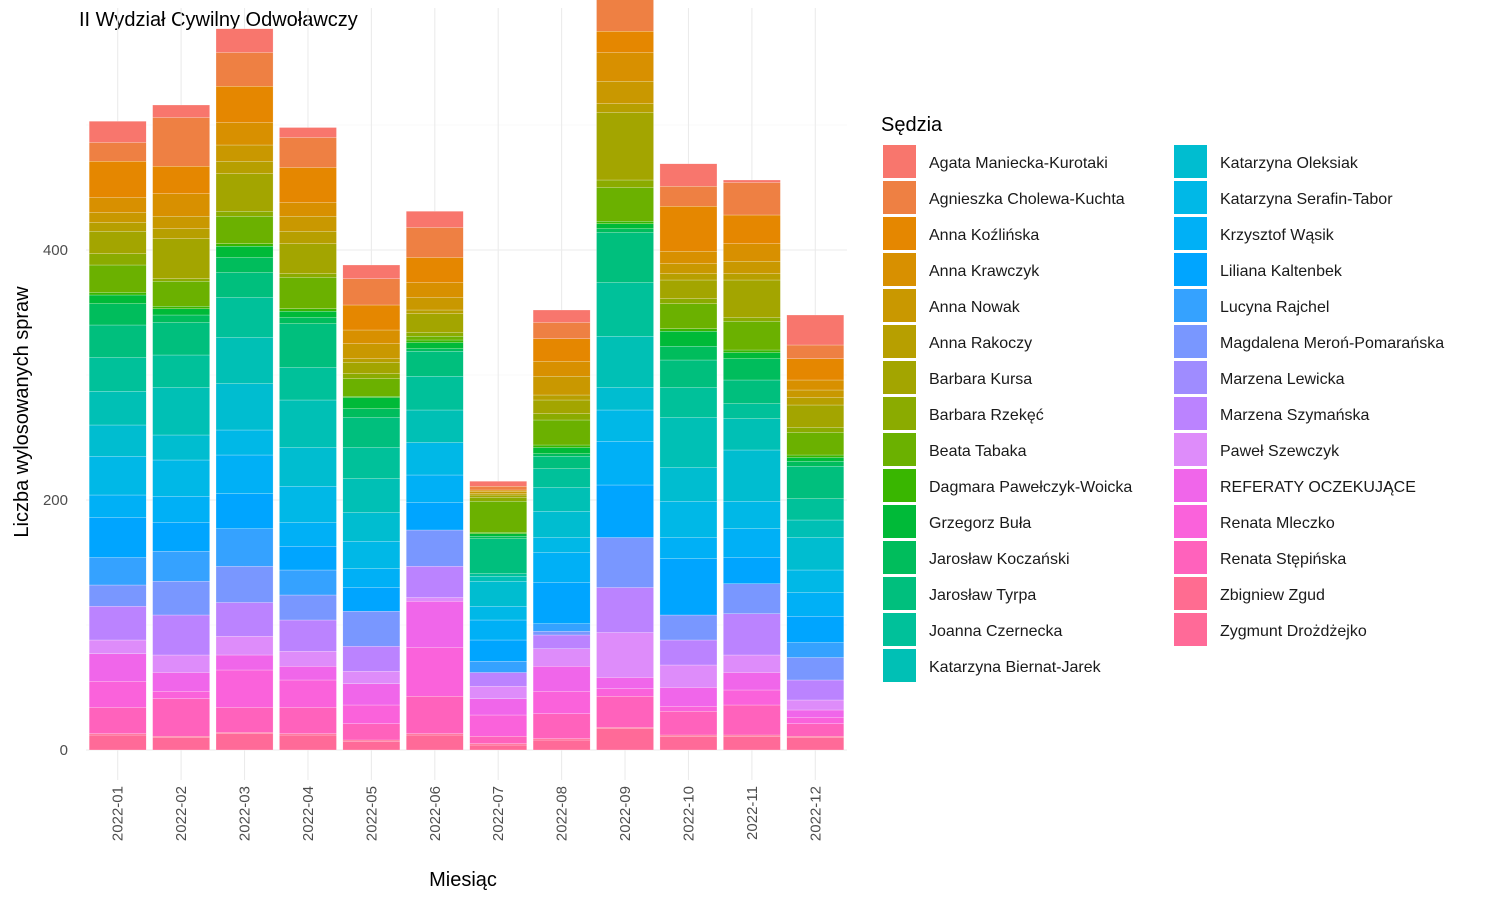 The height and width of the screenshot is (900, 1500). I want to click on legend-label: Magdalena Meroń-Pomarańska, so click(1332, 343).